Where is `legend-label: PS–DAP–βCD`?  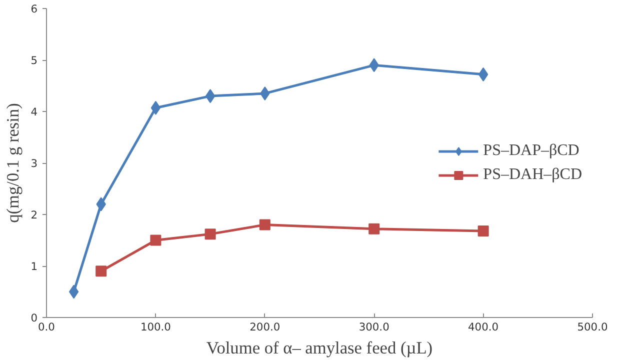
legend-label: PS–DAP–βCD is located at coordinates (531, 151).